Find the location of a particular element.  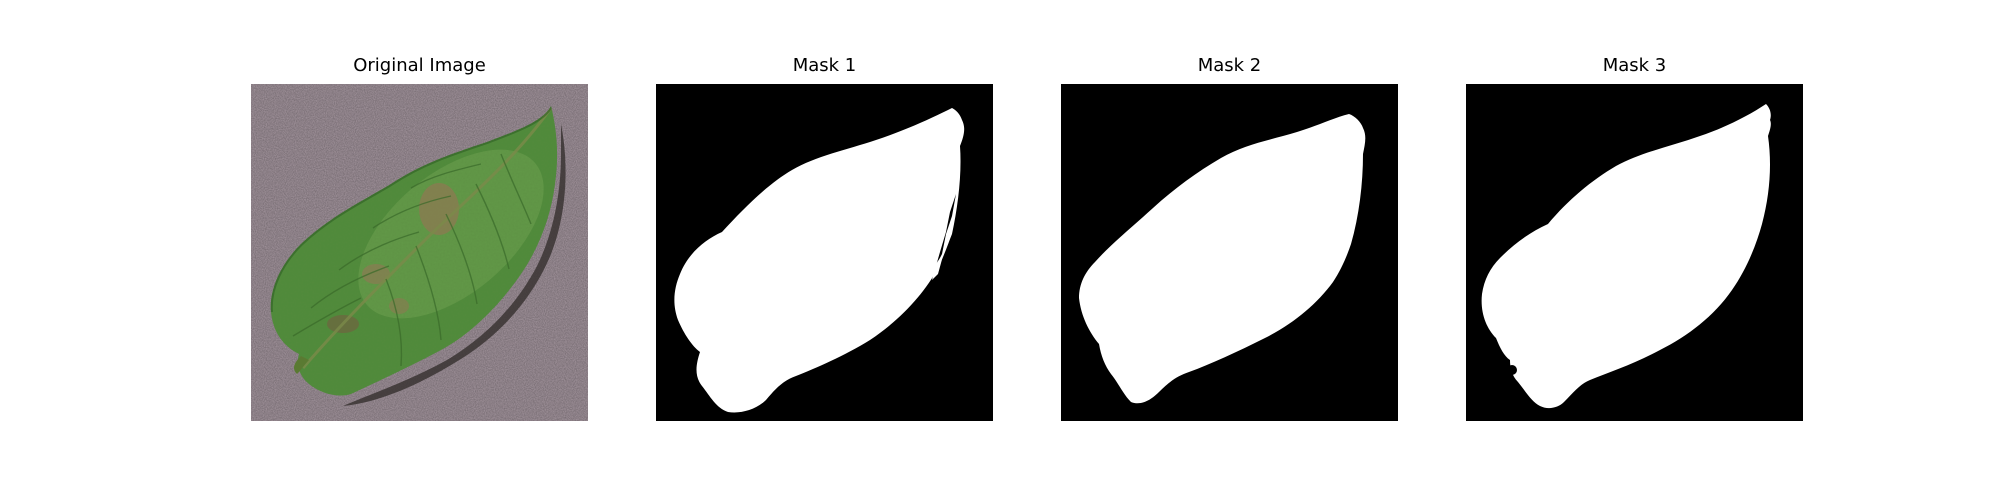

mask-fragment is located at coordinates (938, 266).